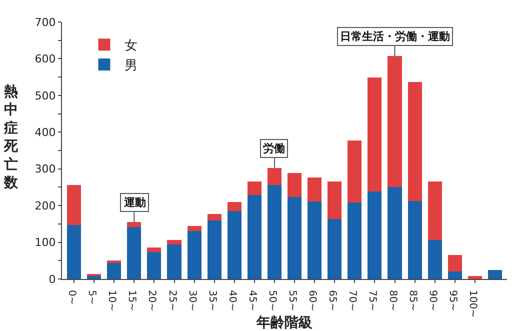 This screenshot has height=331, width=515. What do you see at coordinates (132, 301) in the screenshot?
I see `x-tick-label: 15~` at bounding box center [132, 301].